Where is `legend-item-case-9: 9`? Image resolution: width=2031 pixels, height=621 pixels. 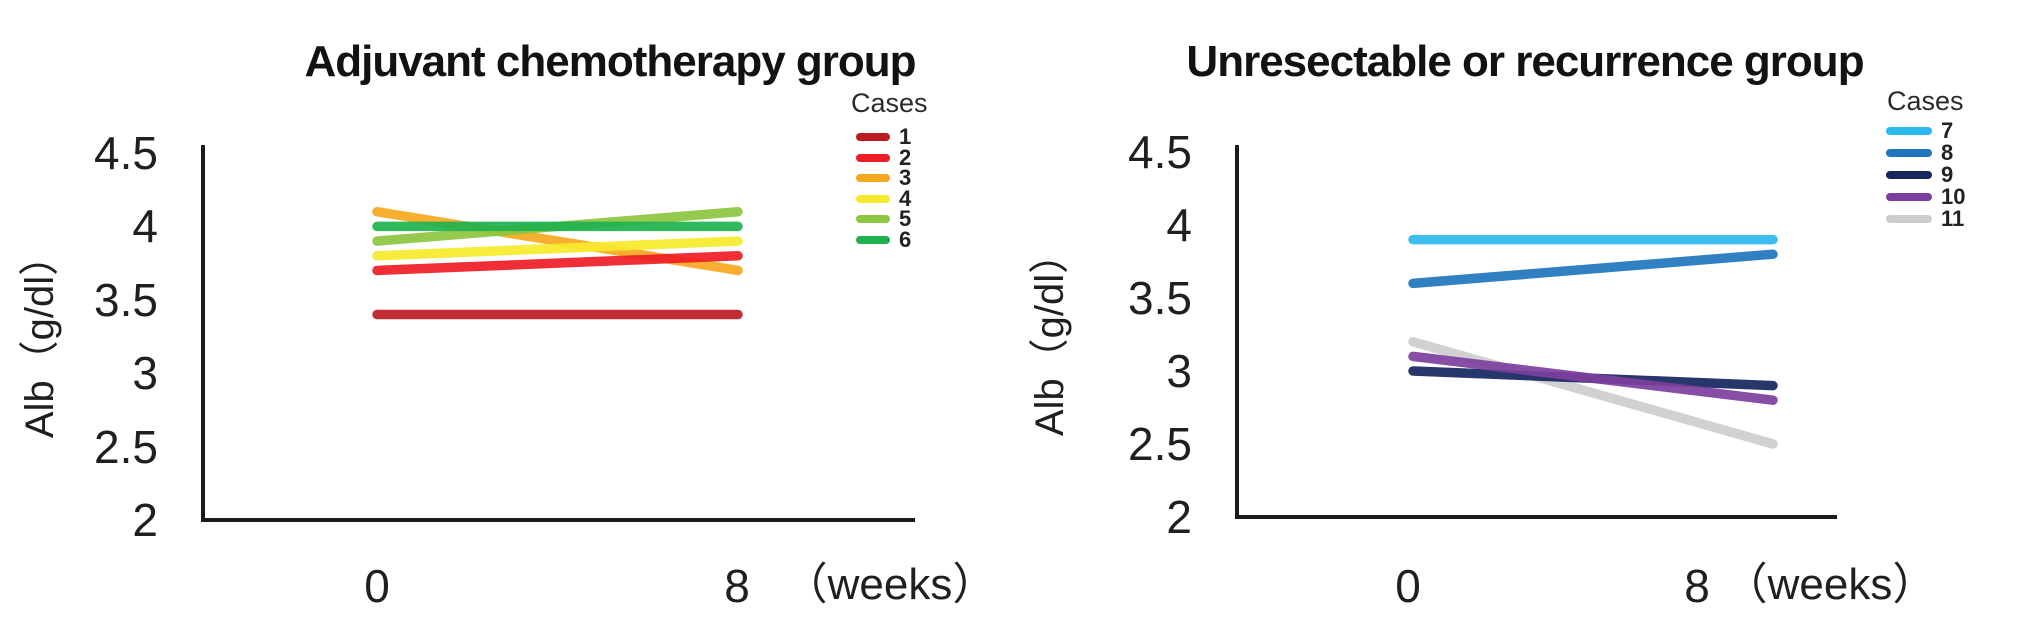 legend-item-case-9: 9 is located at coordinates (1919, 175).